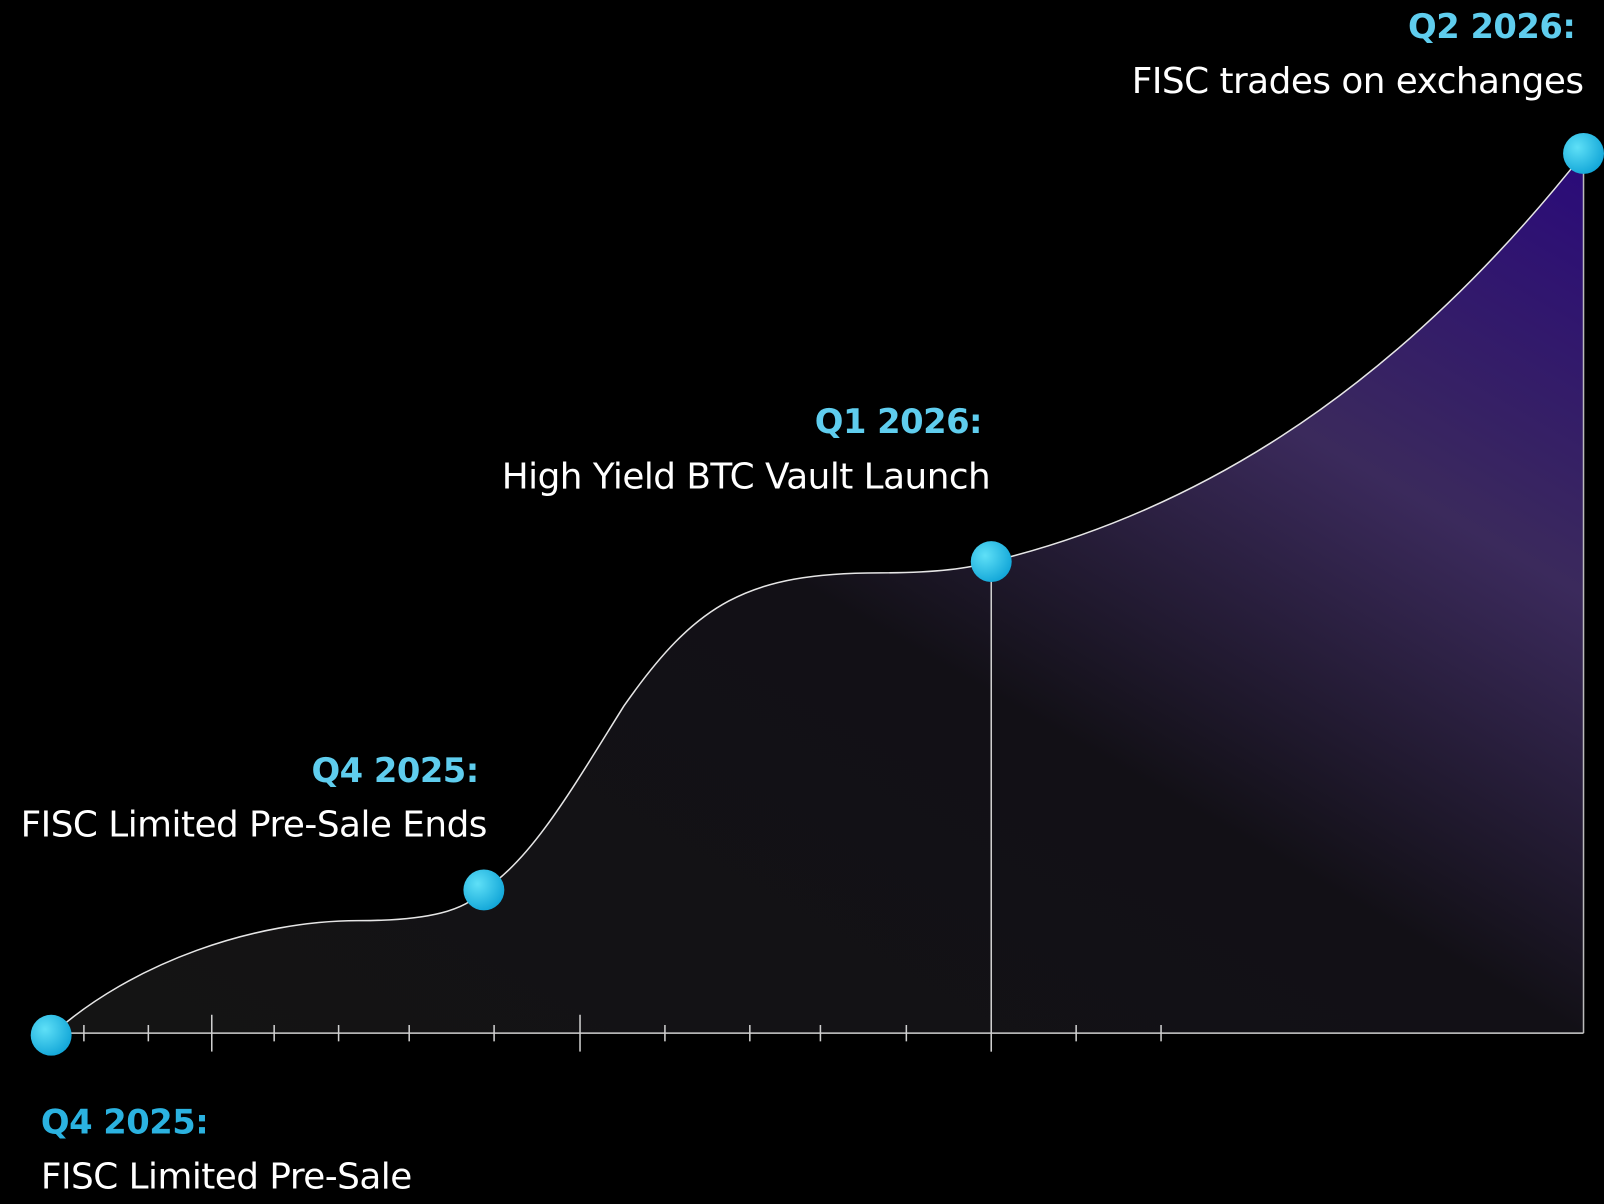  I want to click on milestone-title: FISC Limited Pre-Sale Ends, so click(254, 825).